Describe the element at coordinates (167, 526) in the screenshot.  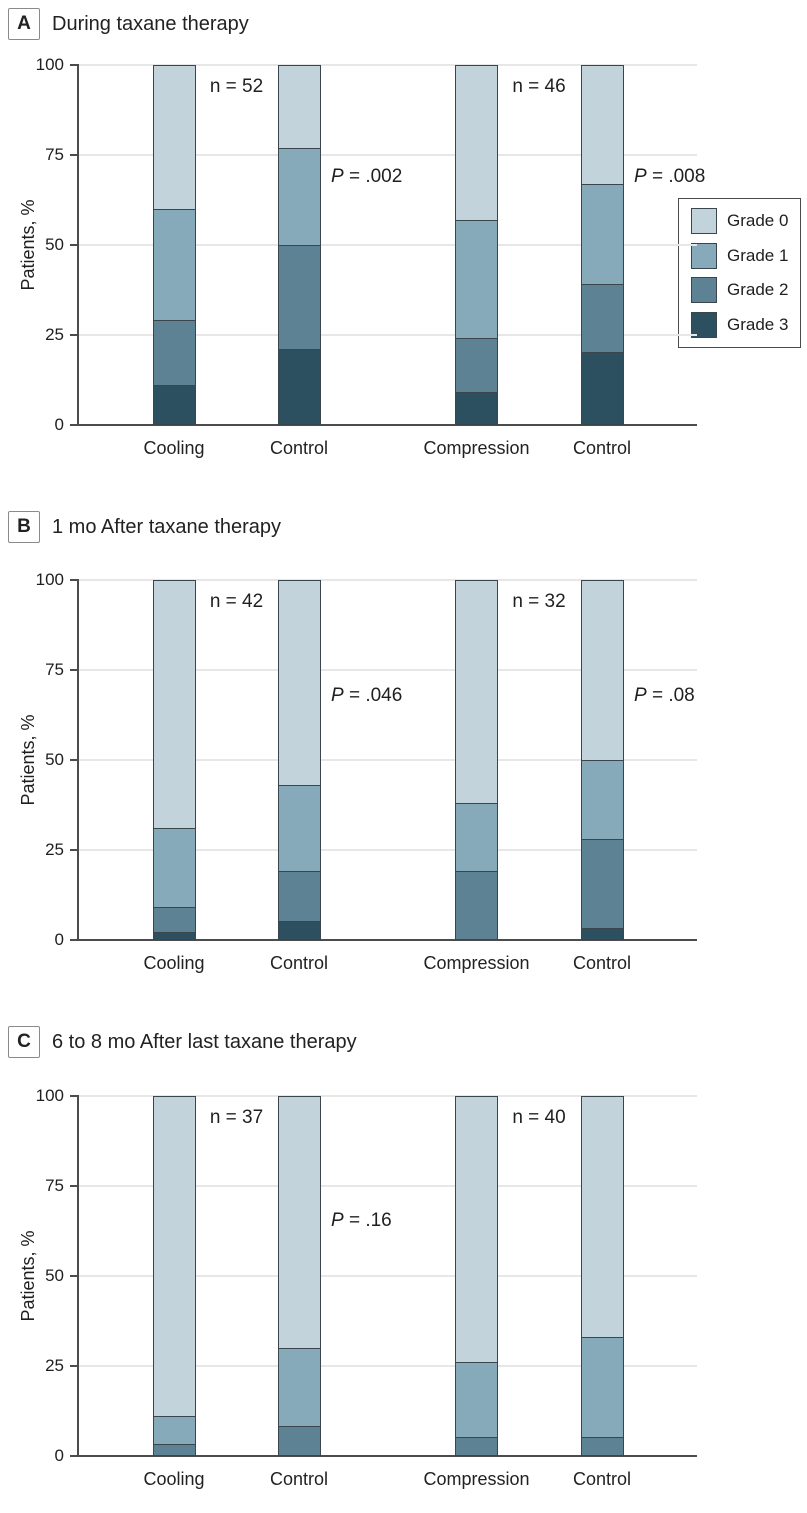
I see `panel-b-title: 1 mo After taxane therapy` at that location.